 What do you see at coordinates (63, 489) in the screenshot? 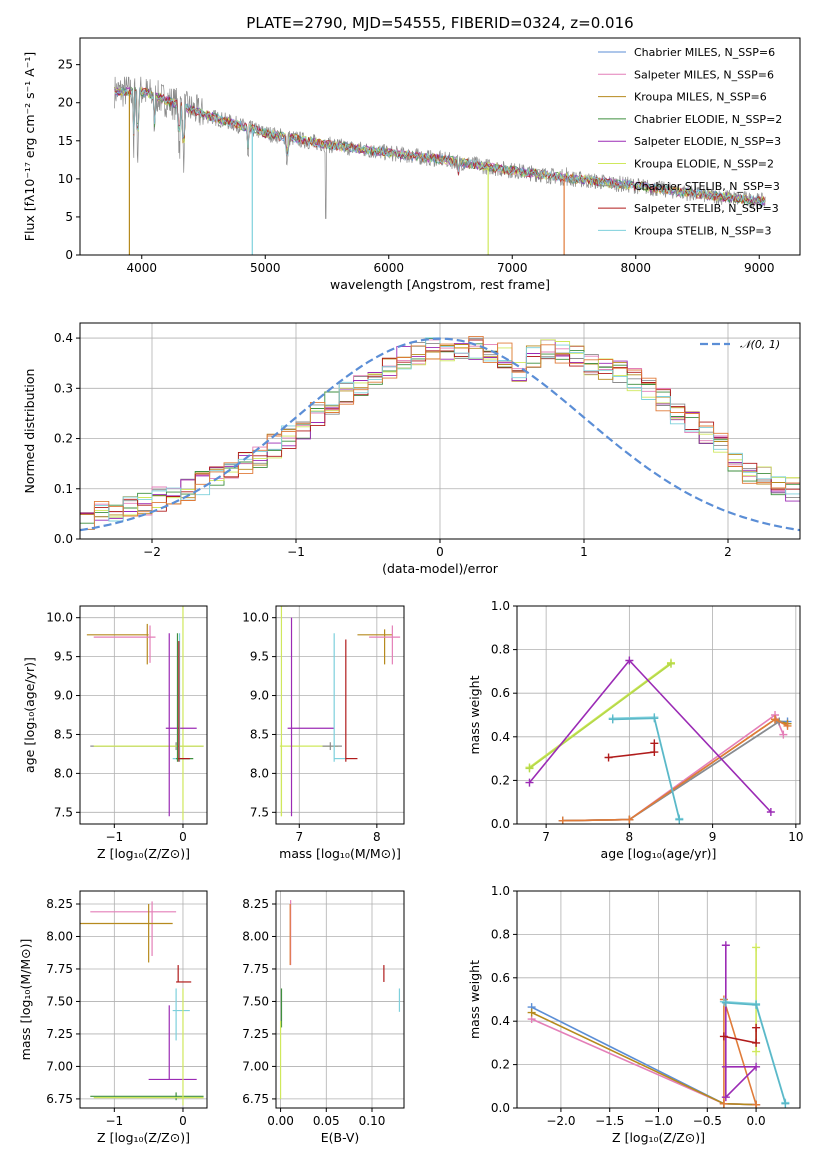
I see `y-tick-label: 0.1` at bounding box center [63, 489].